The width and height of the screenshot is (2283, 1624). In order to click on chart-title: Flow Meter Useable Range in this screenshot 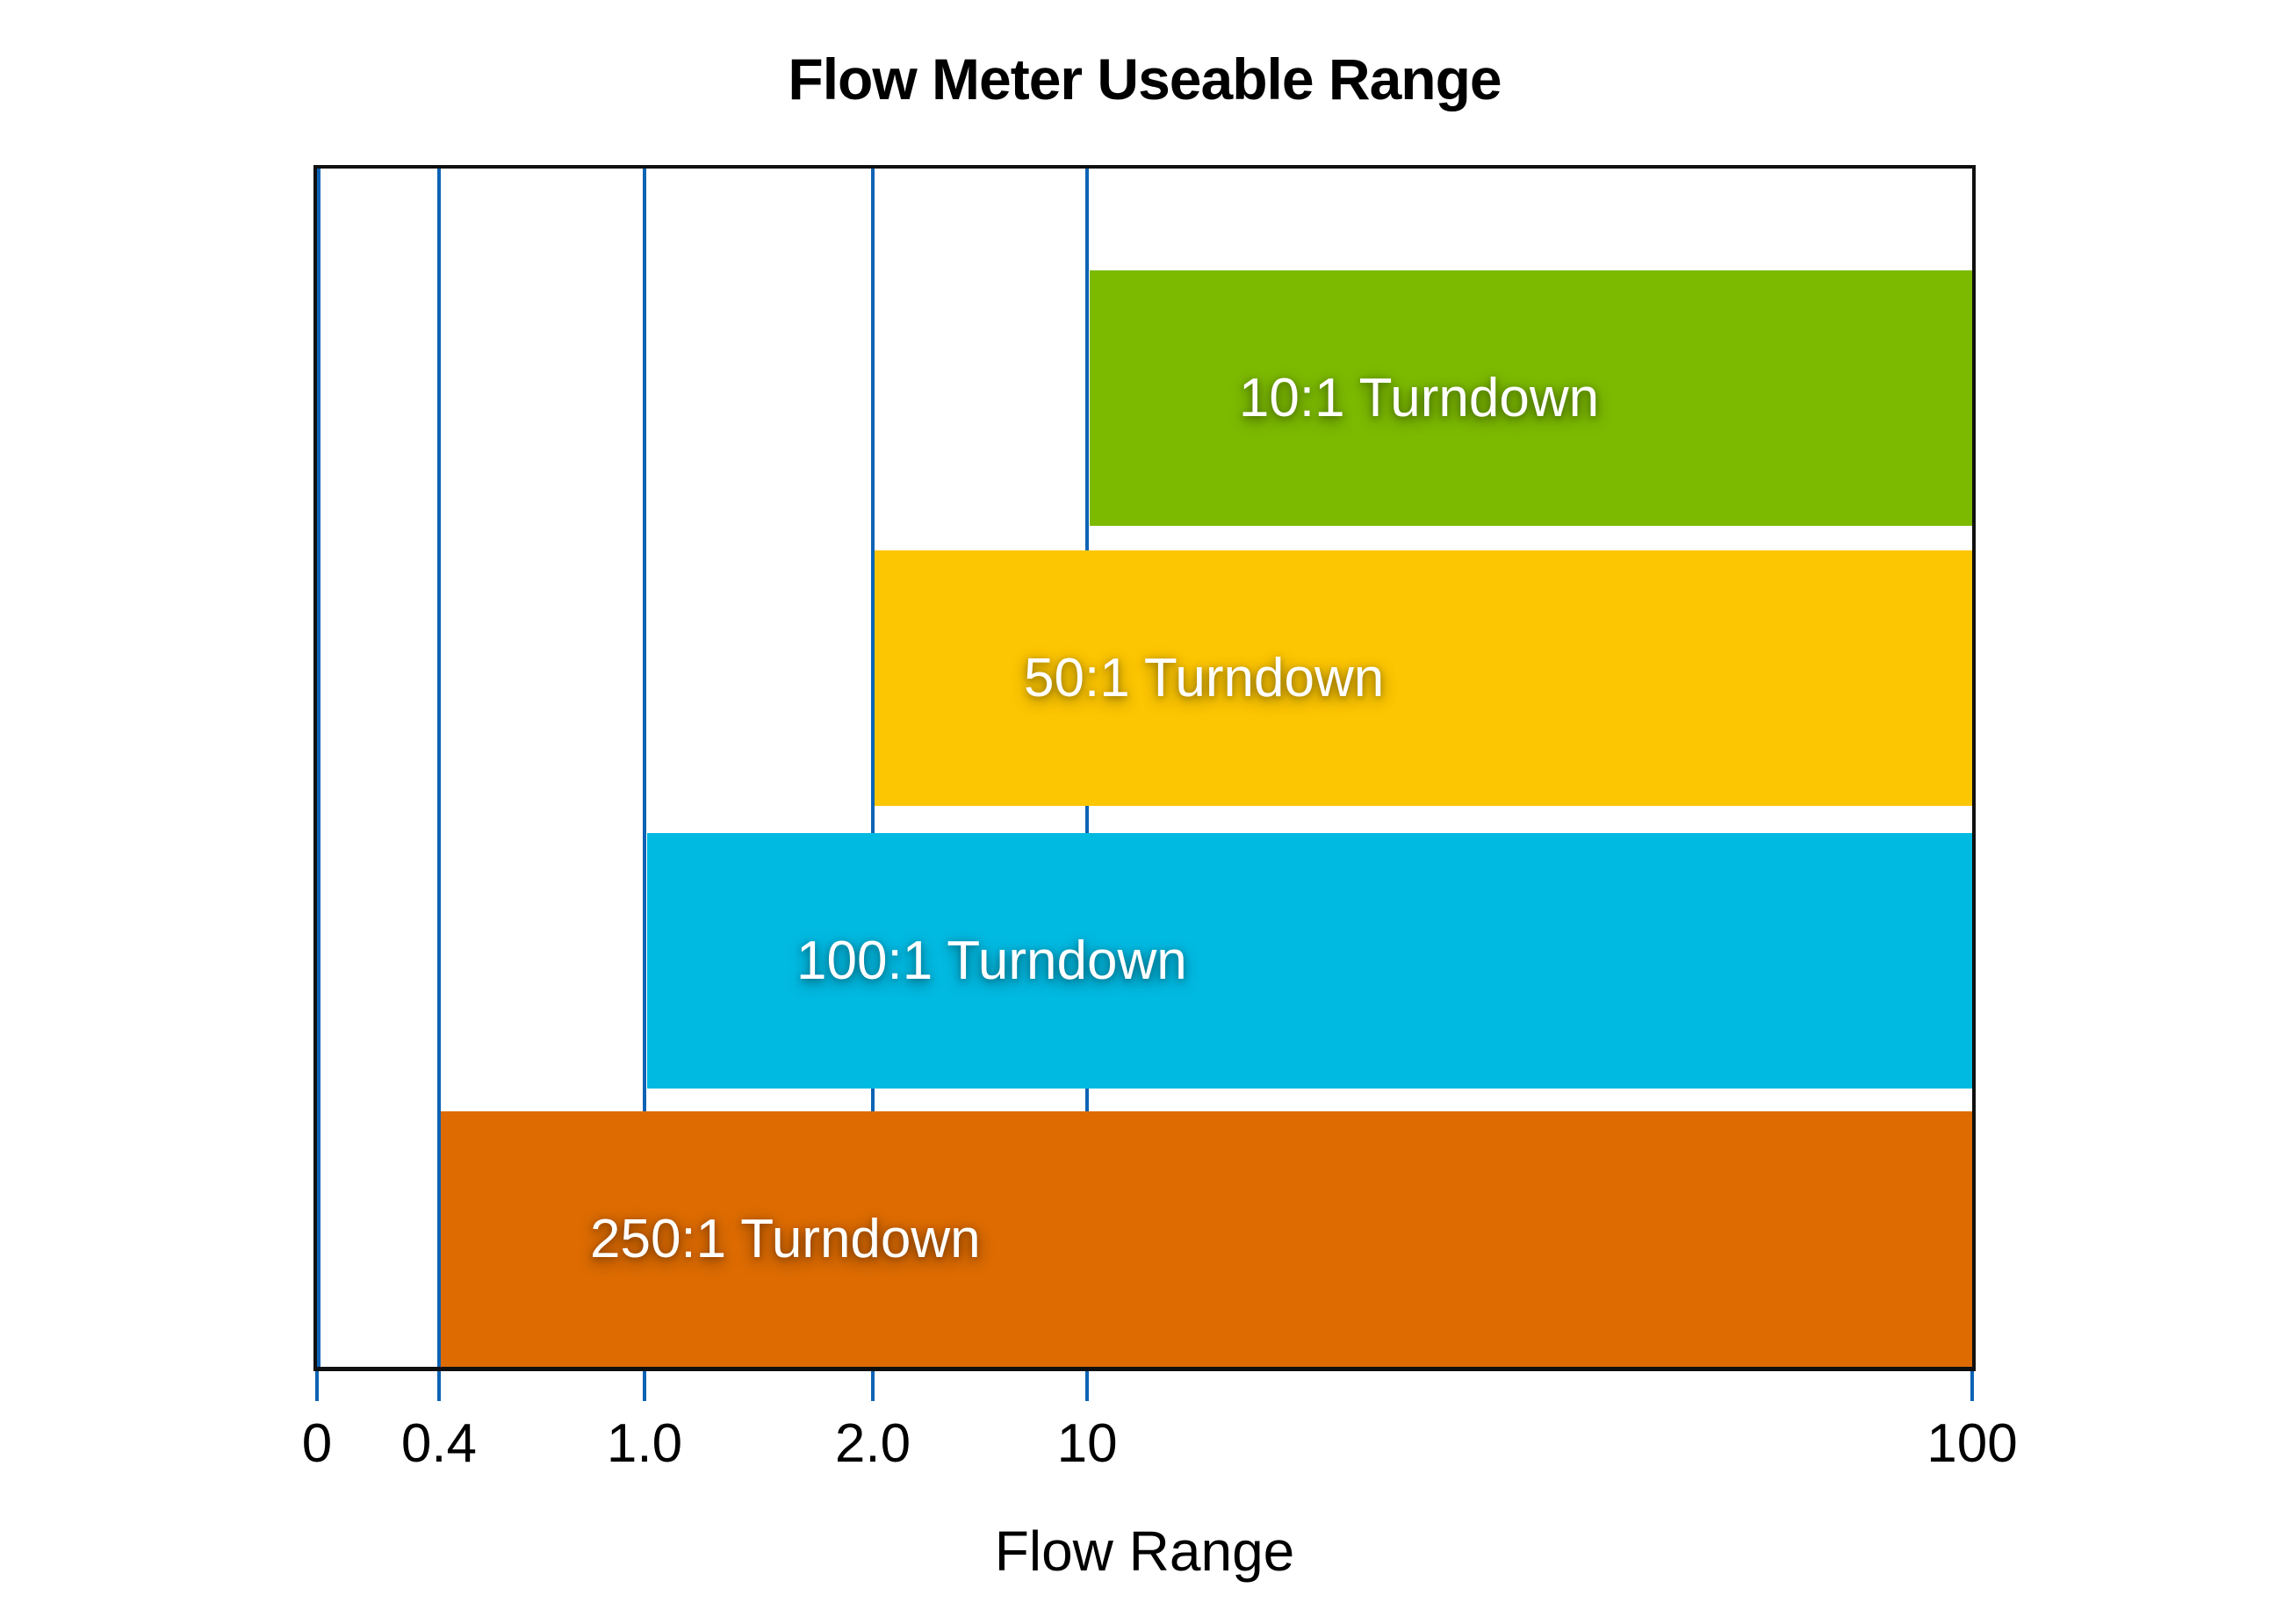, I will do `click(1145, 79)`.